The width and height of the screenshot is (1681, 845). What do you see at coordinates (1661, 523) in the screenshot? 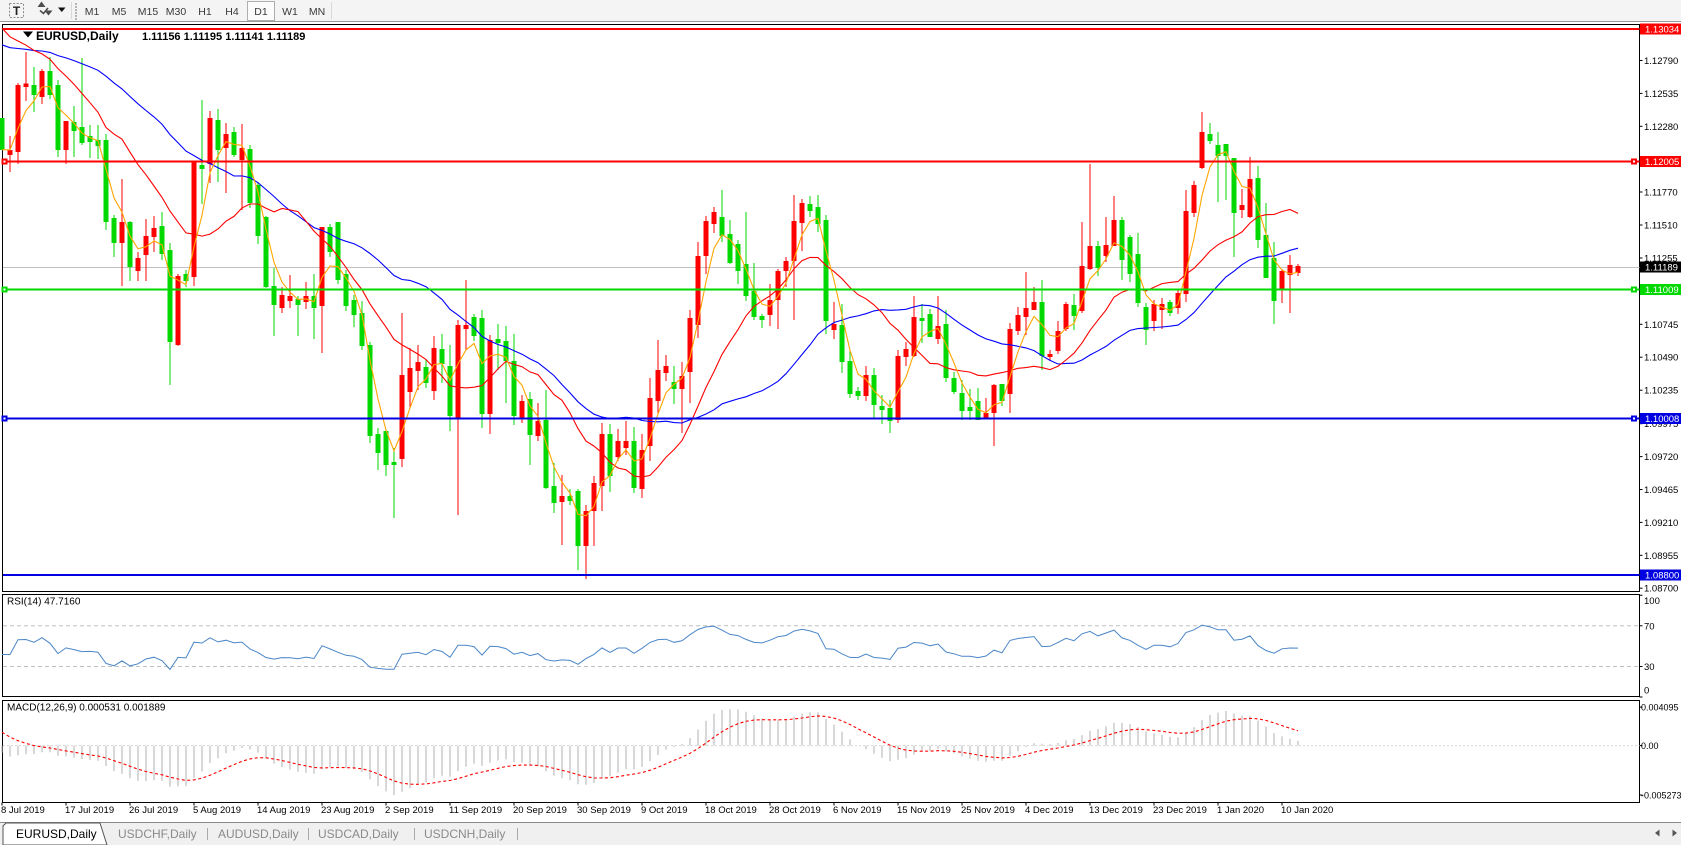
I see `svg-text: 1.09210` at bounding box center [1661, 523].